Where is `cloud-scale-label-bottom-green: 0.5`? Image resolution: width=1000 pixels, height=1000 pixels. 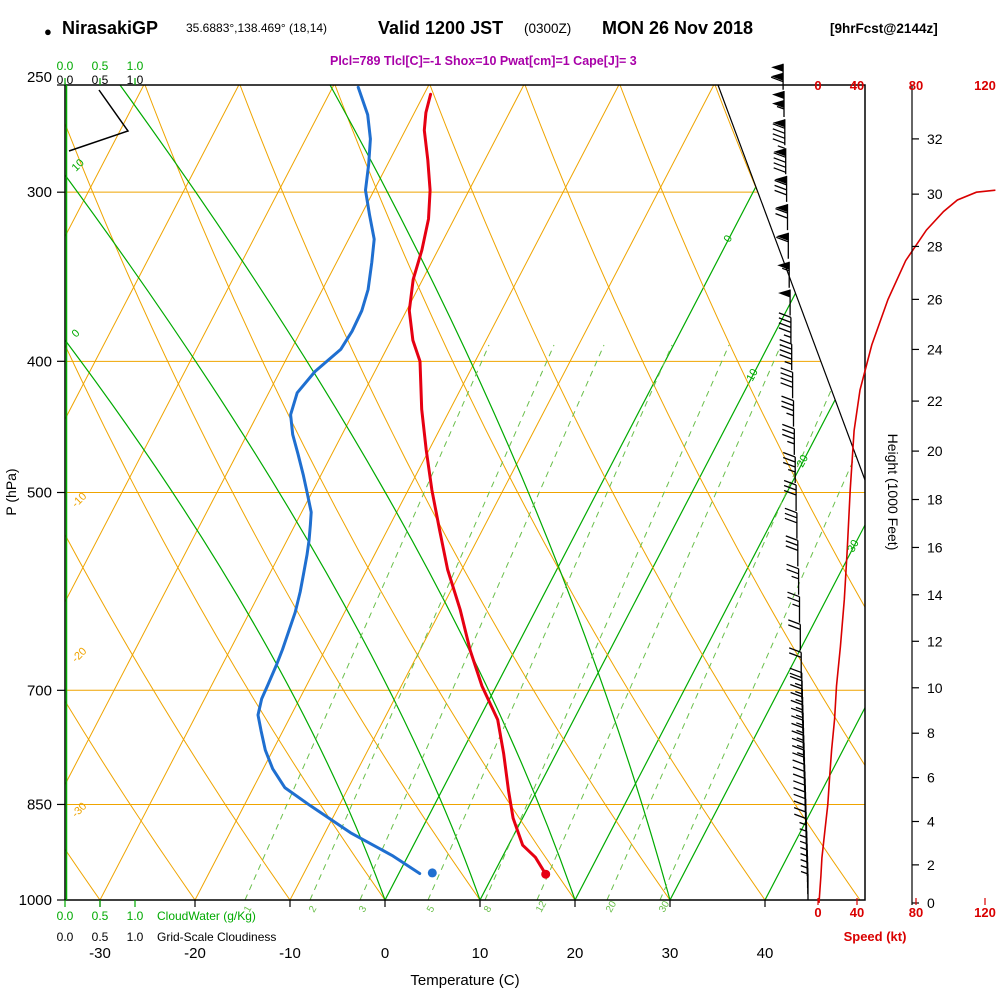
cloud-scale-label-bottom-green: 0.5 is located at coordinates (100, 916).